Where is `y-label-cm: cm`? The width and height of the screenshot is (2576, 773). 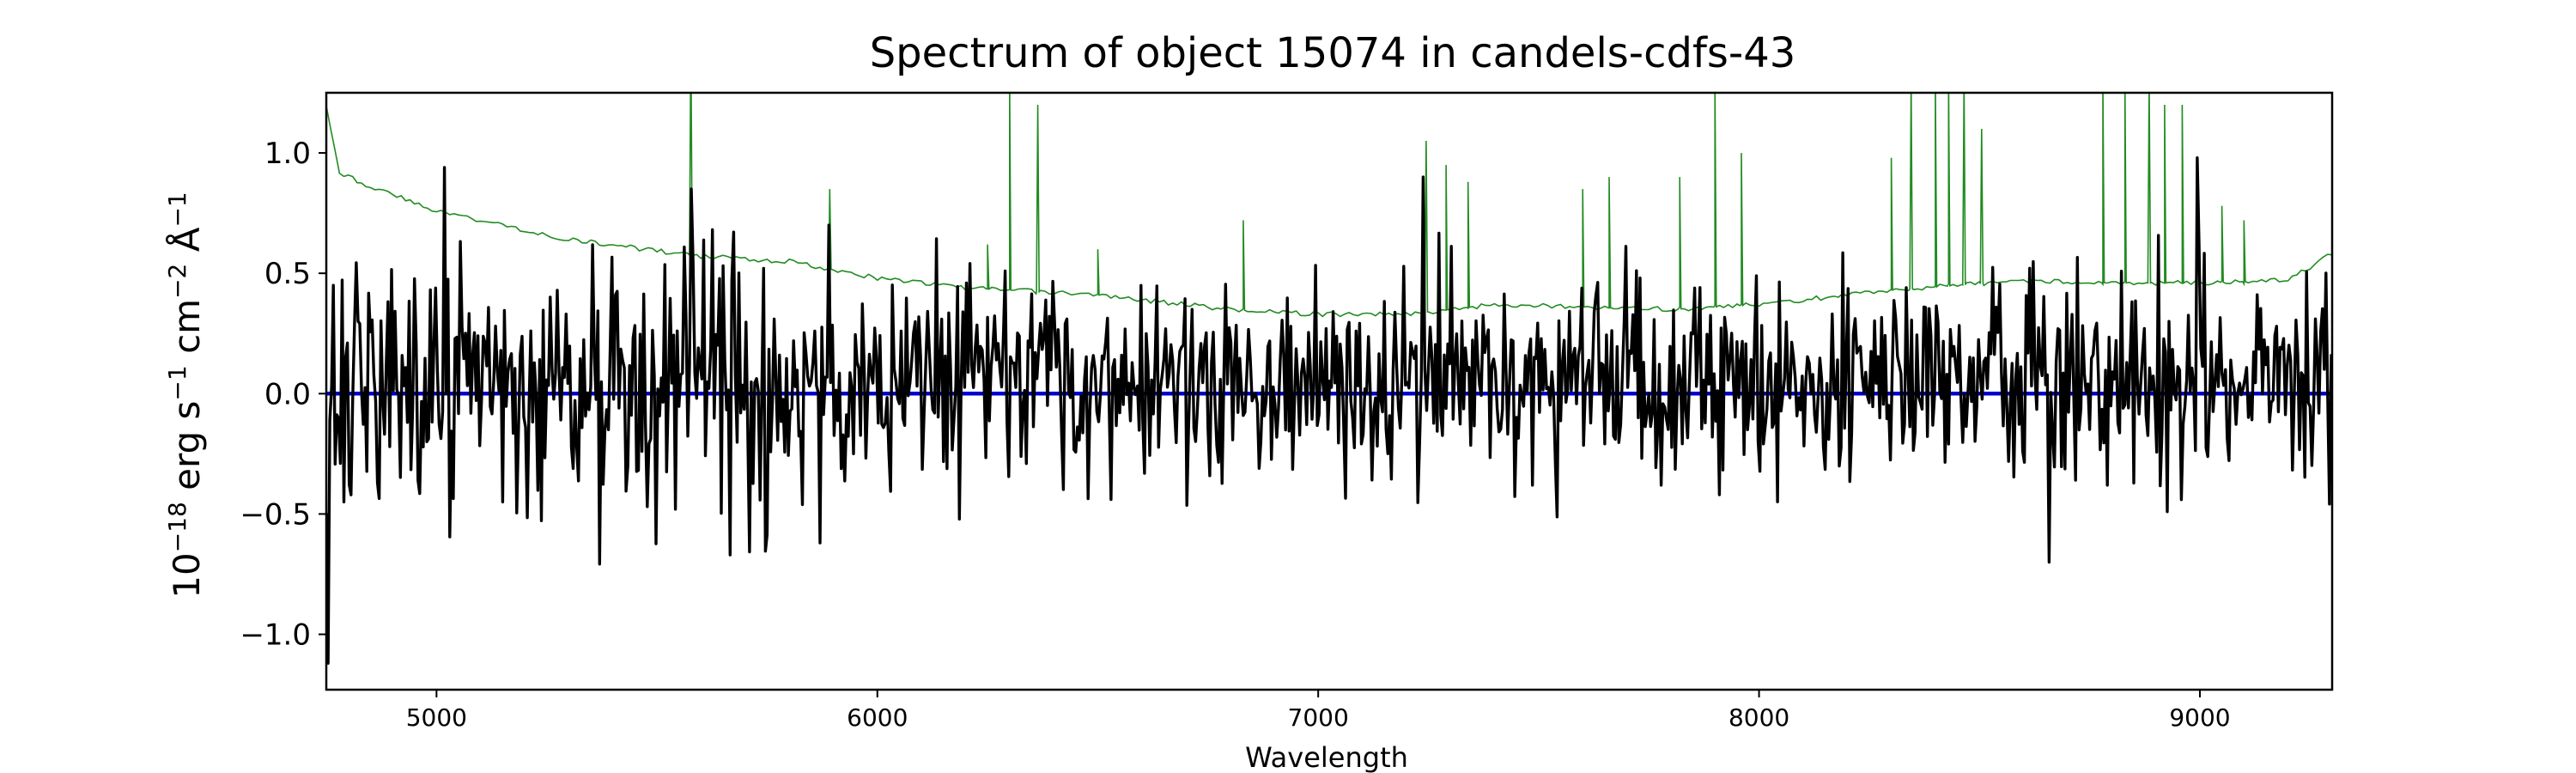
y-label-cm: cm is located at coordinates (187, 332).